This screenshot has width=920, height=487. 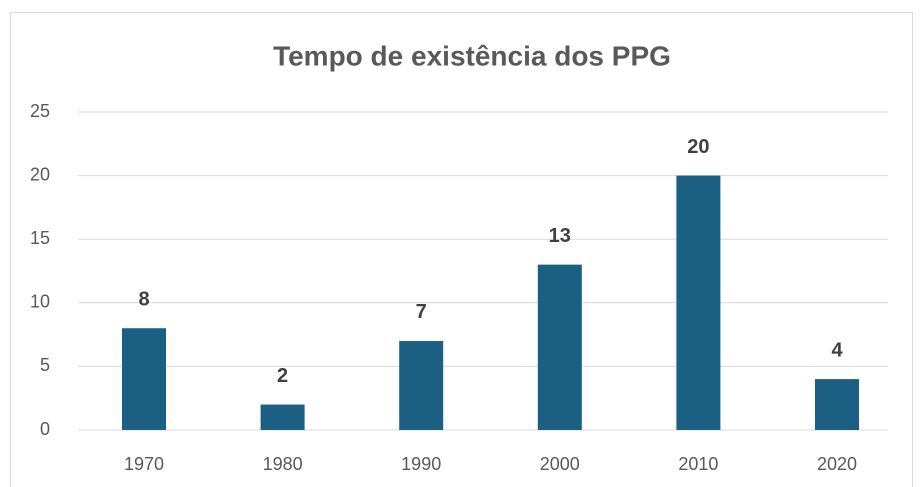 I want to click on y-tick-label: 20, so click(x=40, y=174).